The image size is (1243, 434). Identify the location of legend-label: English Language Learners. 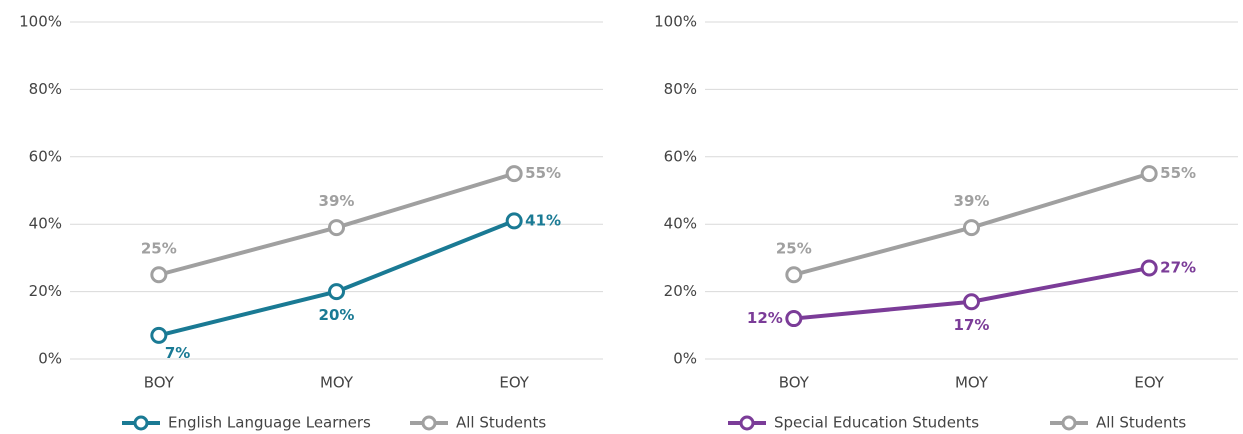
(269, 423).